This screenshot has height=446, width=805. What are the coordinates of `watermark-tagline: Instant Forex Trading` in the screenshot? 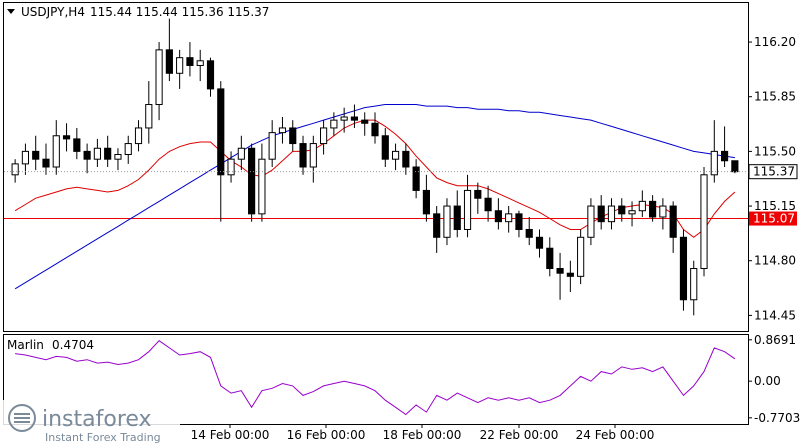 It's located at (103, 437).